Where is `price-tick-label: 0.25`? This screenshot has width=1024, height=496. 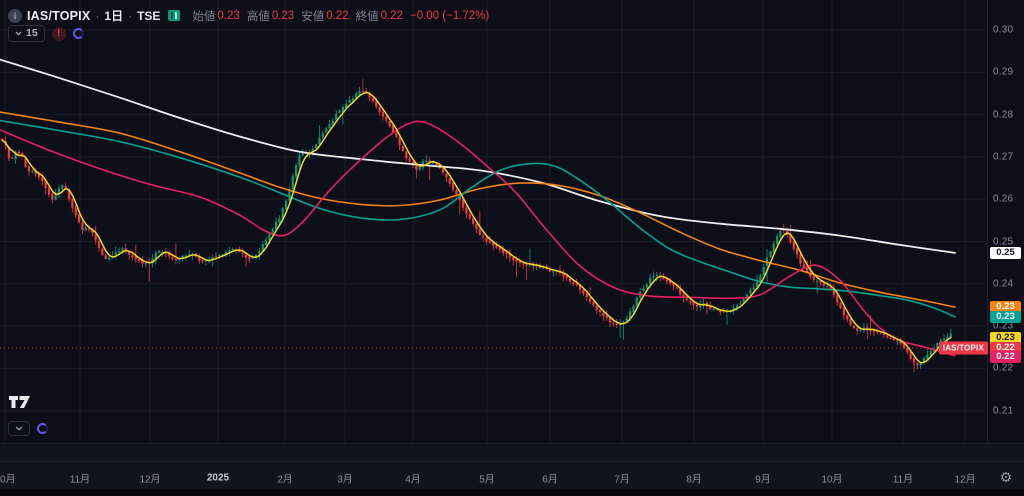
price-tick-label: 0.25 is located at coordinates (1003, 241).